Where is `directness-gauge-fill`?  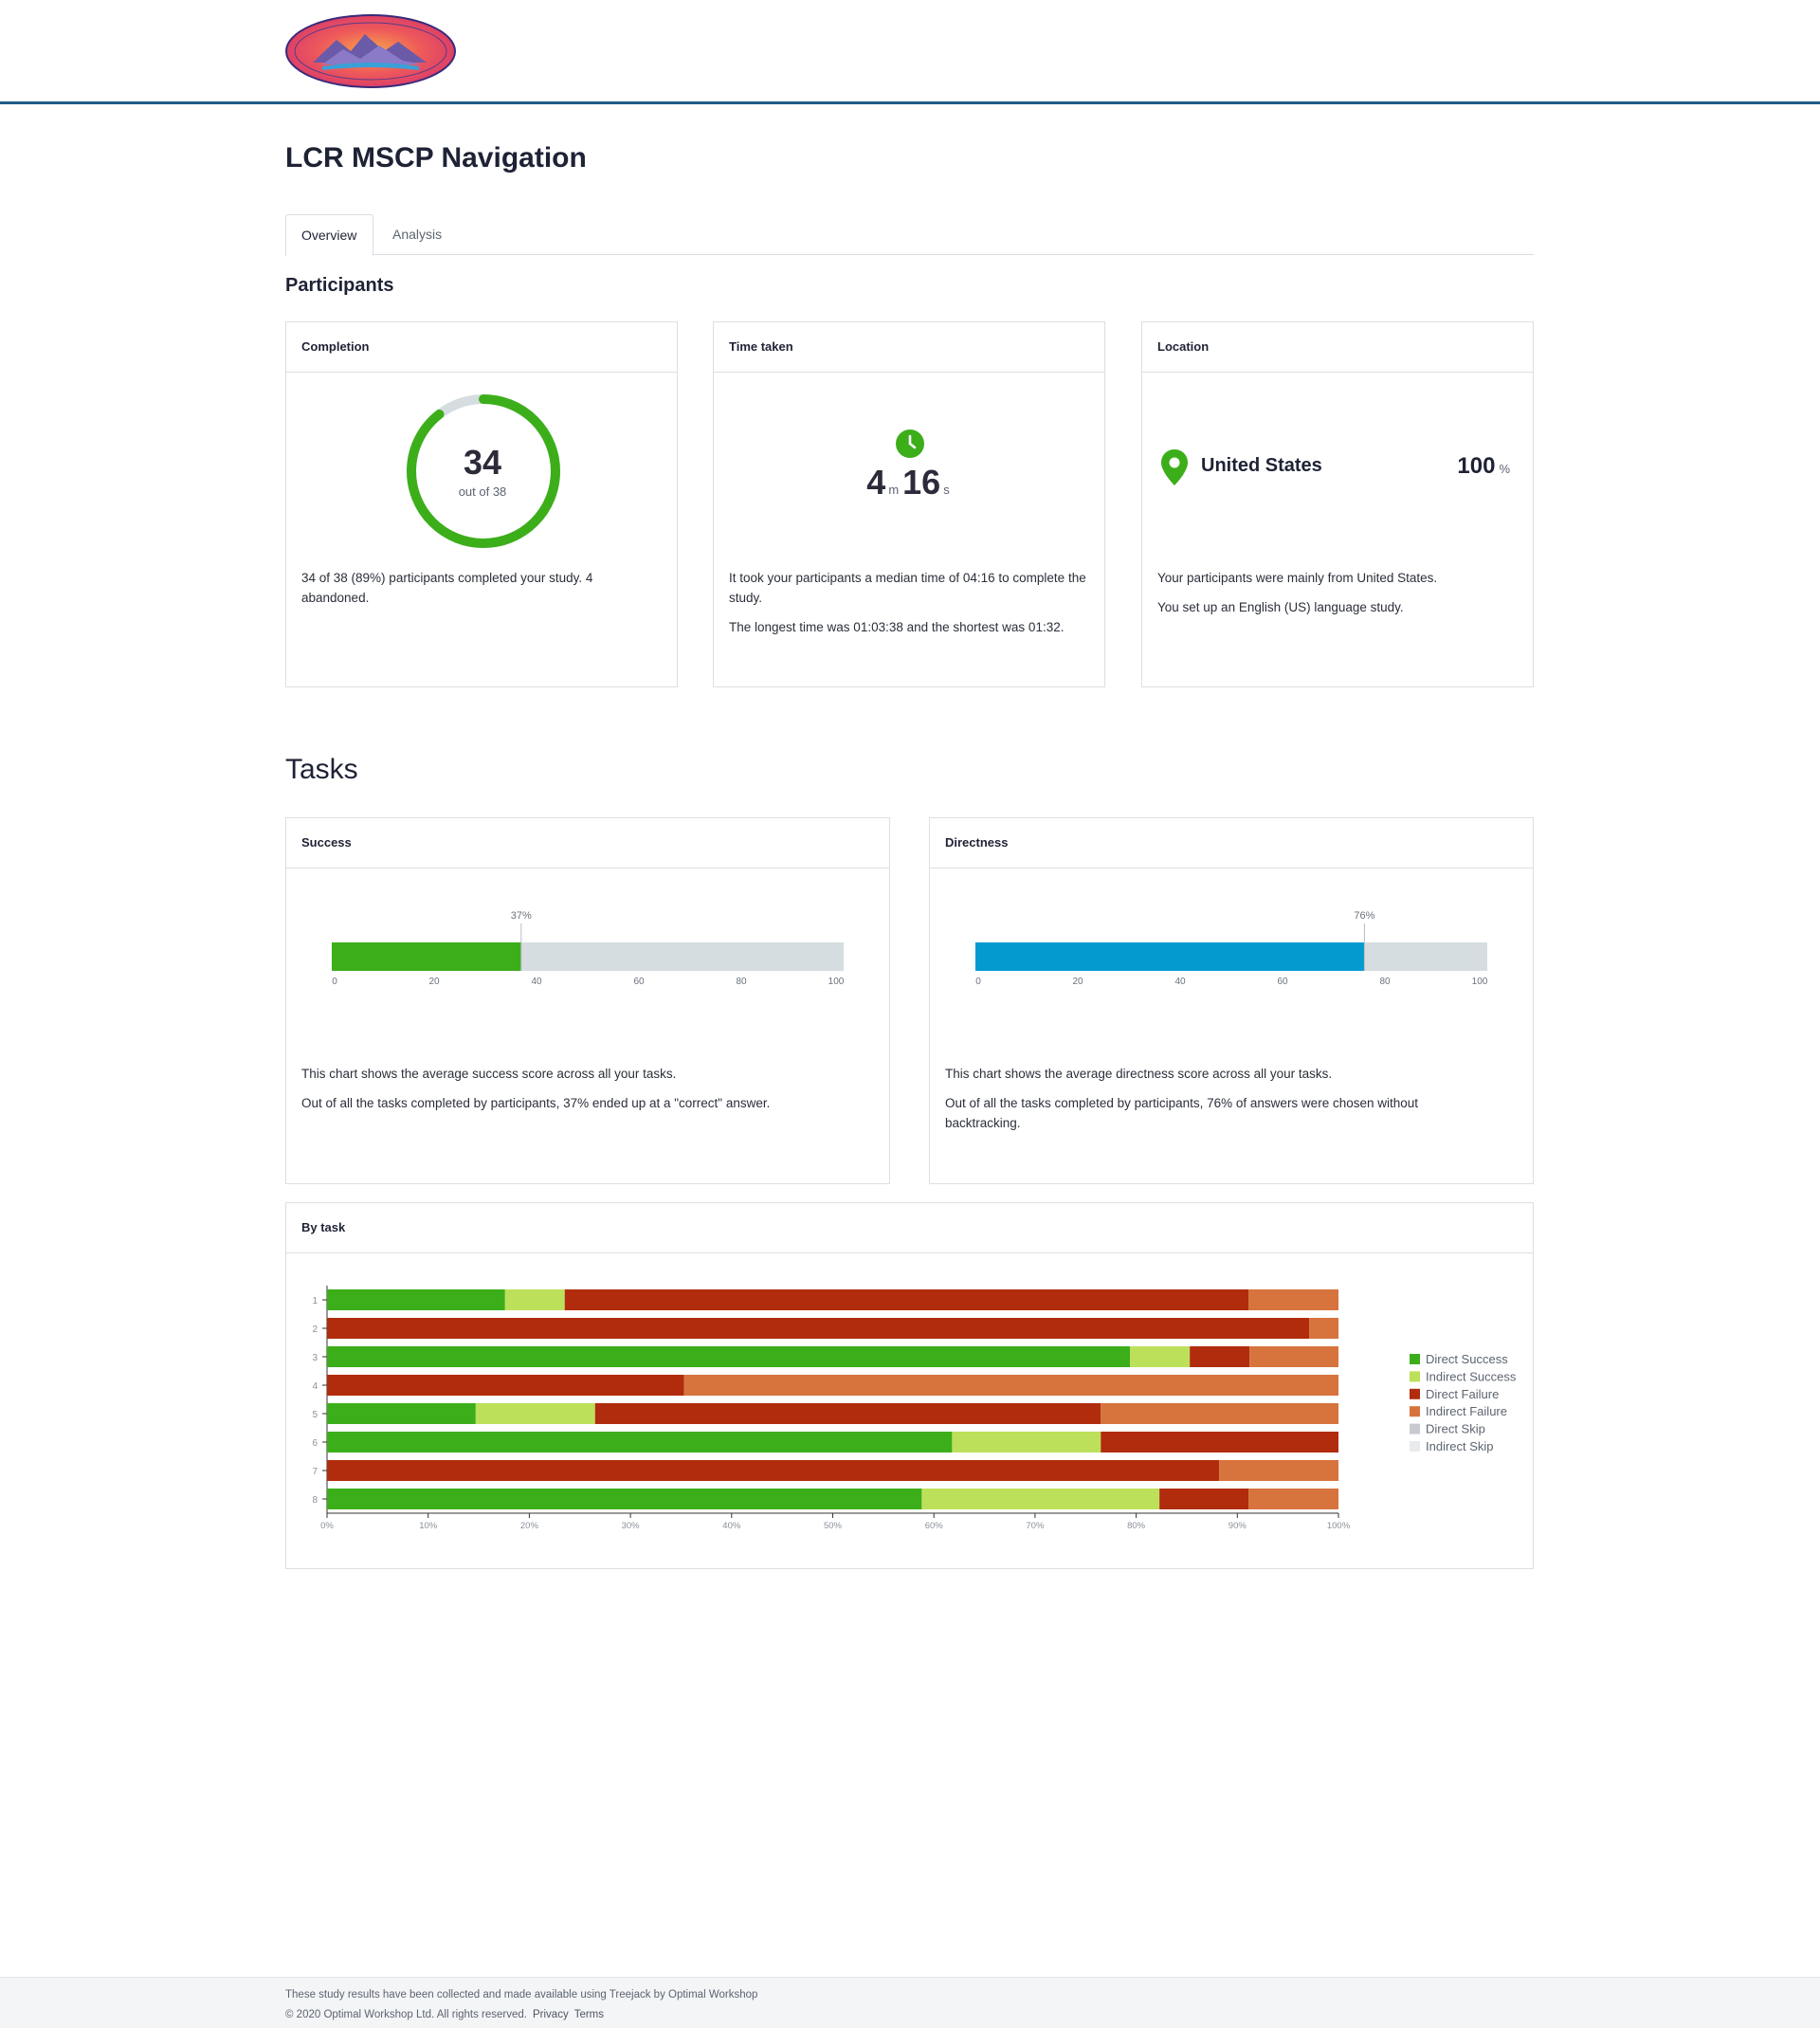
directness-gauge-fill is located at coordinates (1170, 956).